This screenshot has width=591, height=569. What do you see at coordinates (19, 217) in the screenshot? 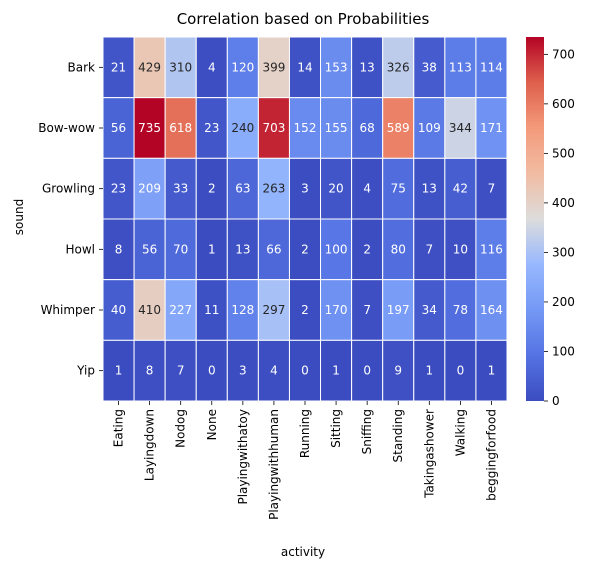
I see `y-axis-label: sound` at bounding box center [19, 217].